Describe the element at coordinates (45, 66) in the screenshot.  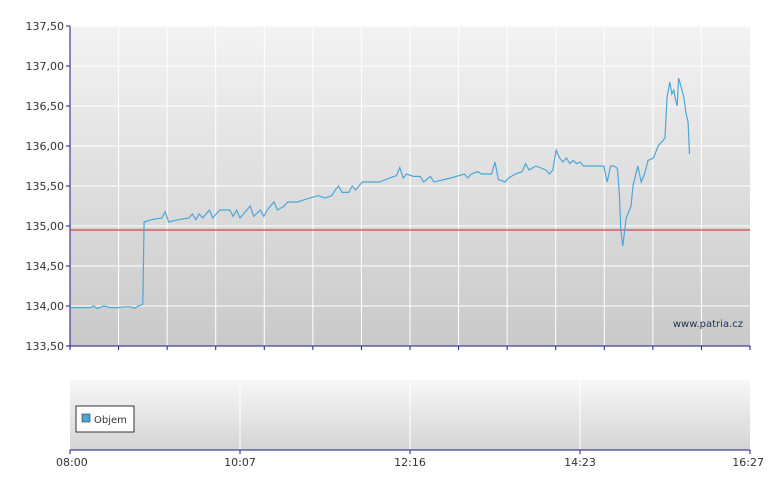
I see `price-y-tick-label: 137,00` at that location.